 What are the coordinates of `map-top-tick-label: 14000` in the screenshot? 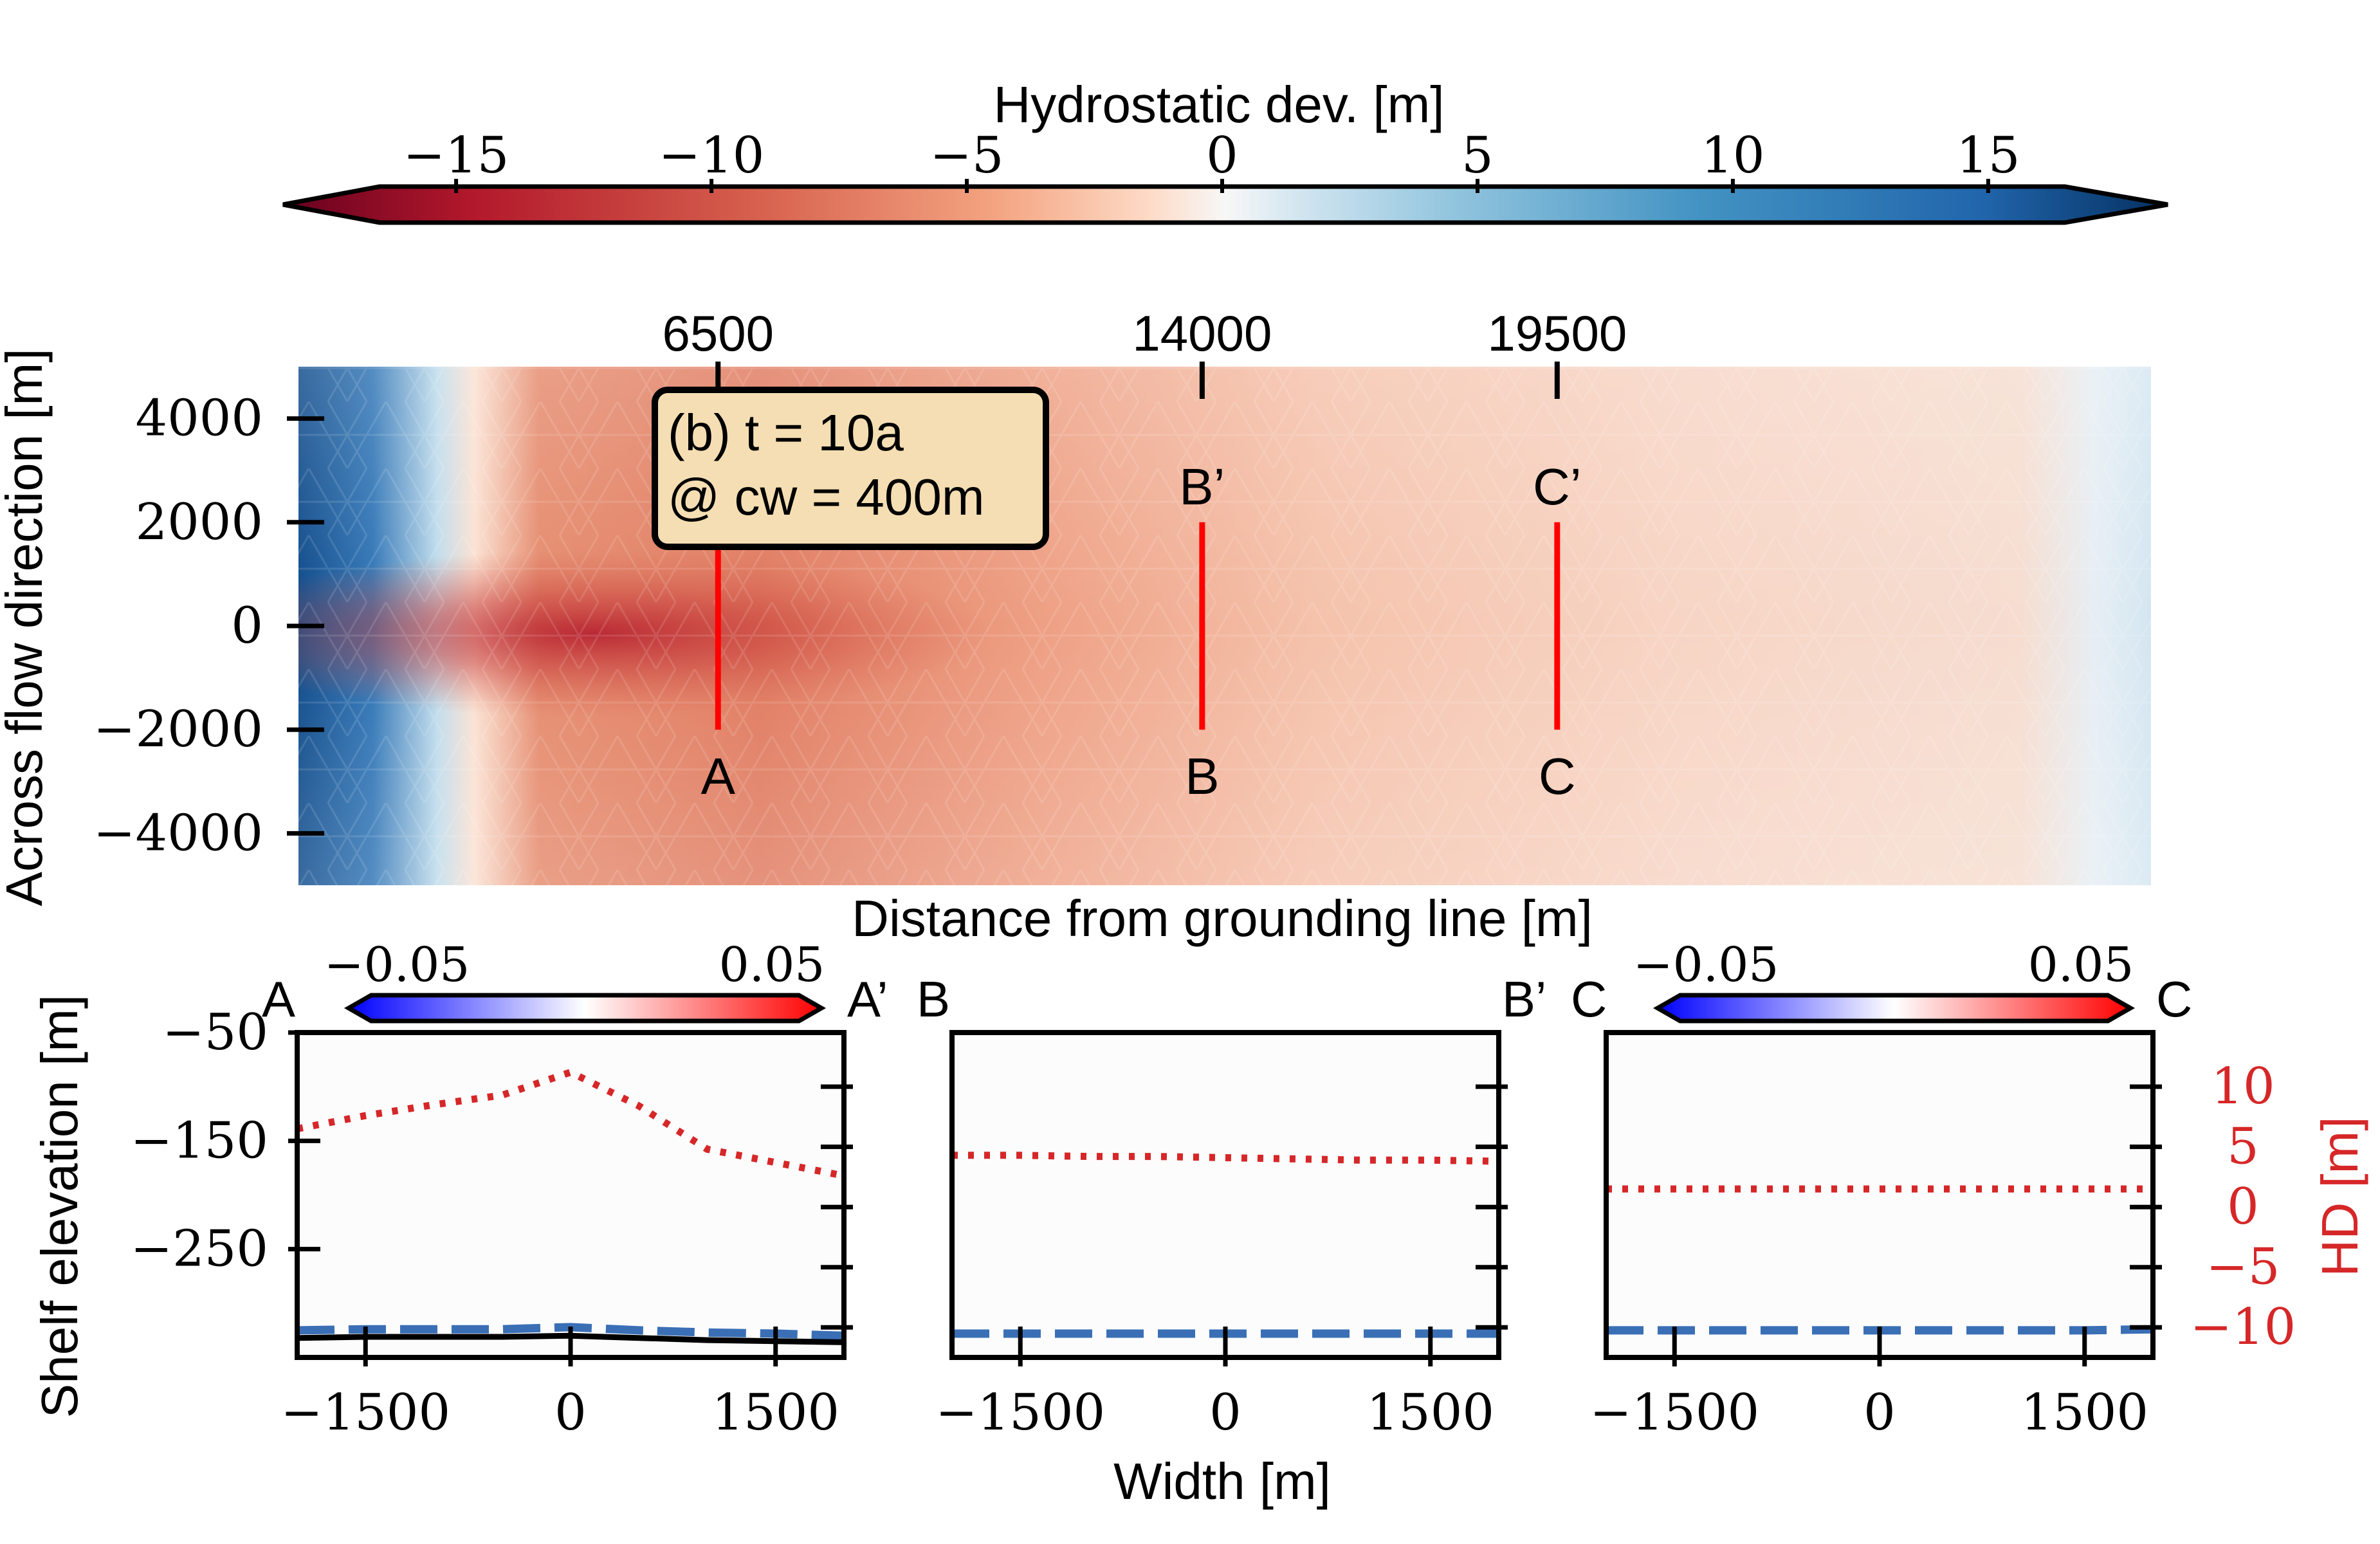 It's located at (1202, 333).